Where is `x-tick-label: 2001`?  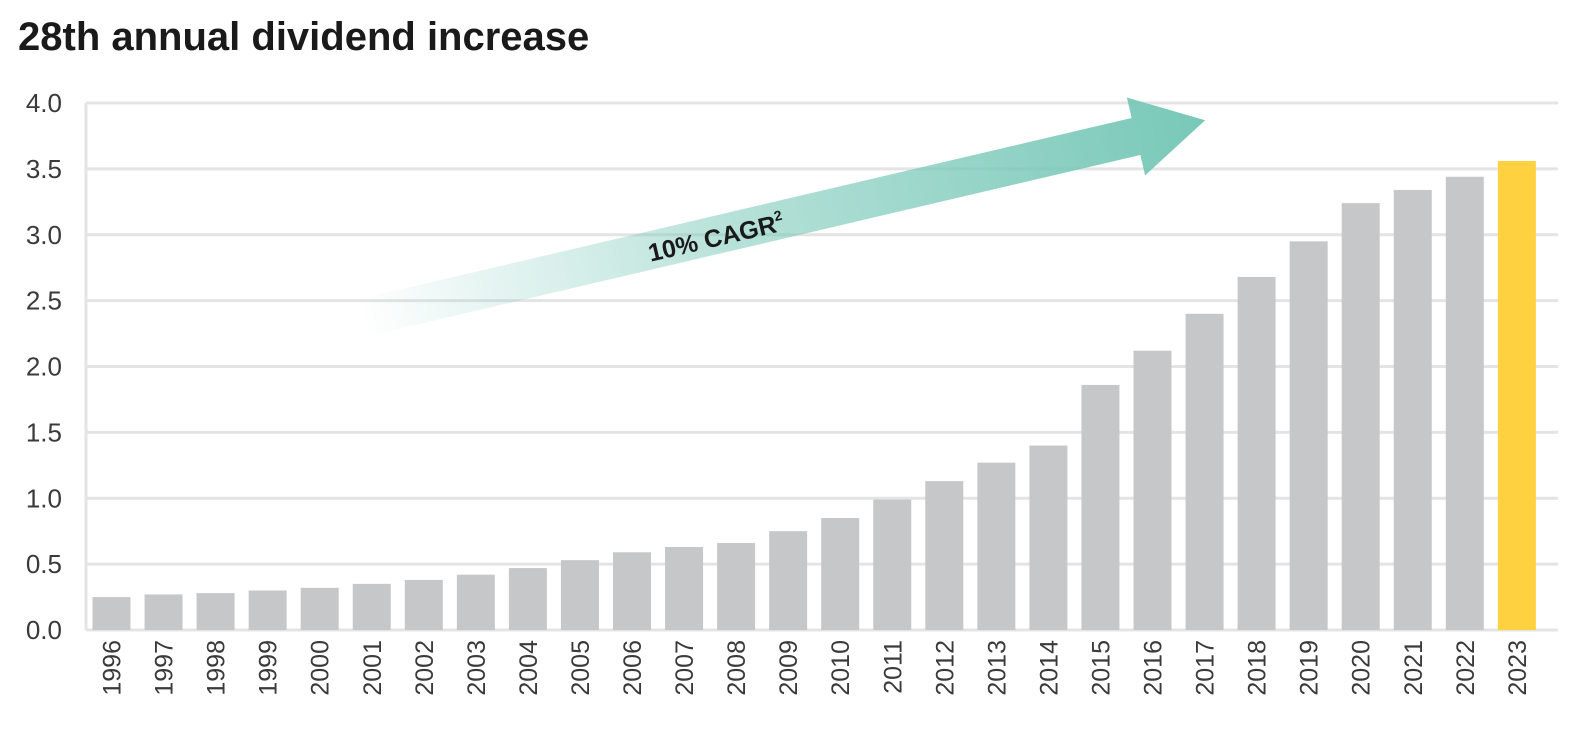
x-tick-label: 2001 is located at coordinates (373, 668).